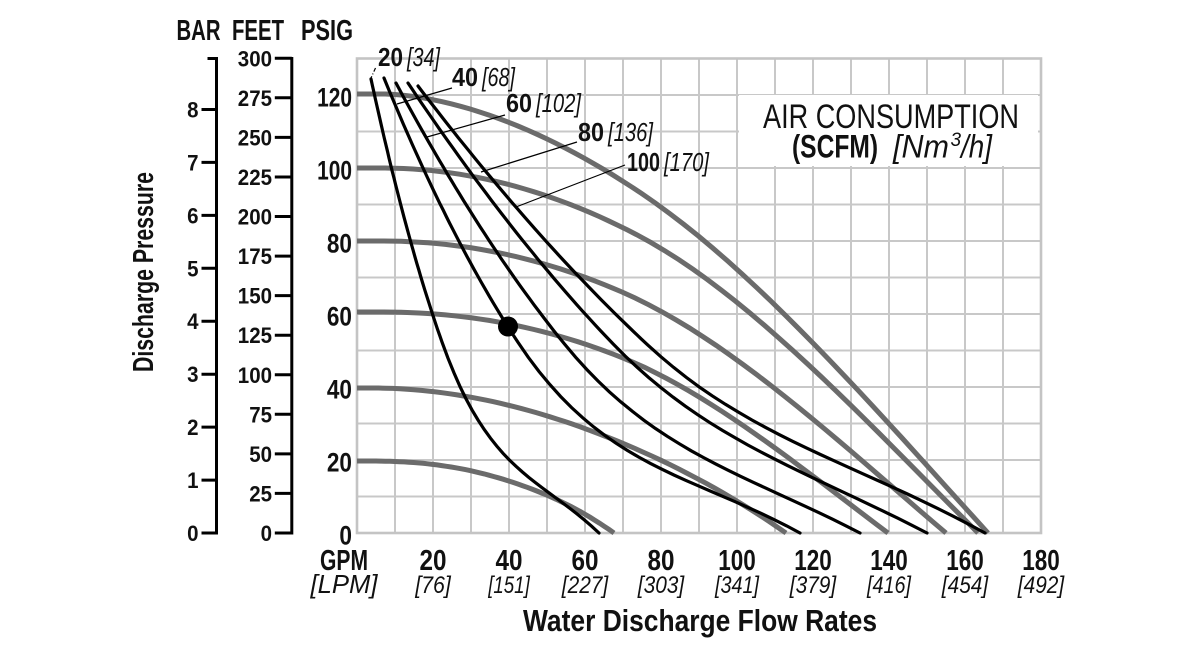 This screenshot has width=1200, height=665. What do you see at coordinates (889, 585) in the screenshot?
I see `svg-text: [416]` at bounding box center [889, 585].